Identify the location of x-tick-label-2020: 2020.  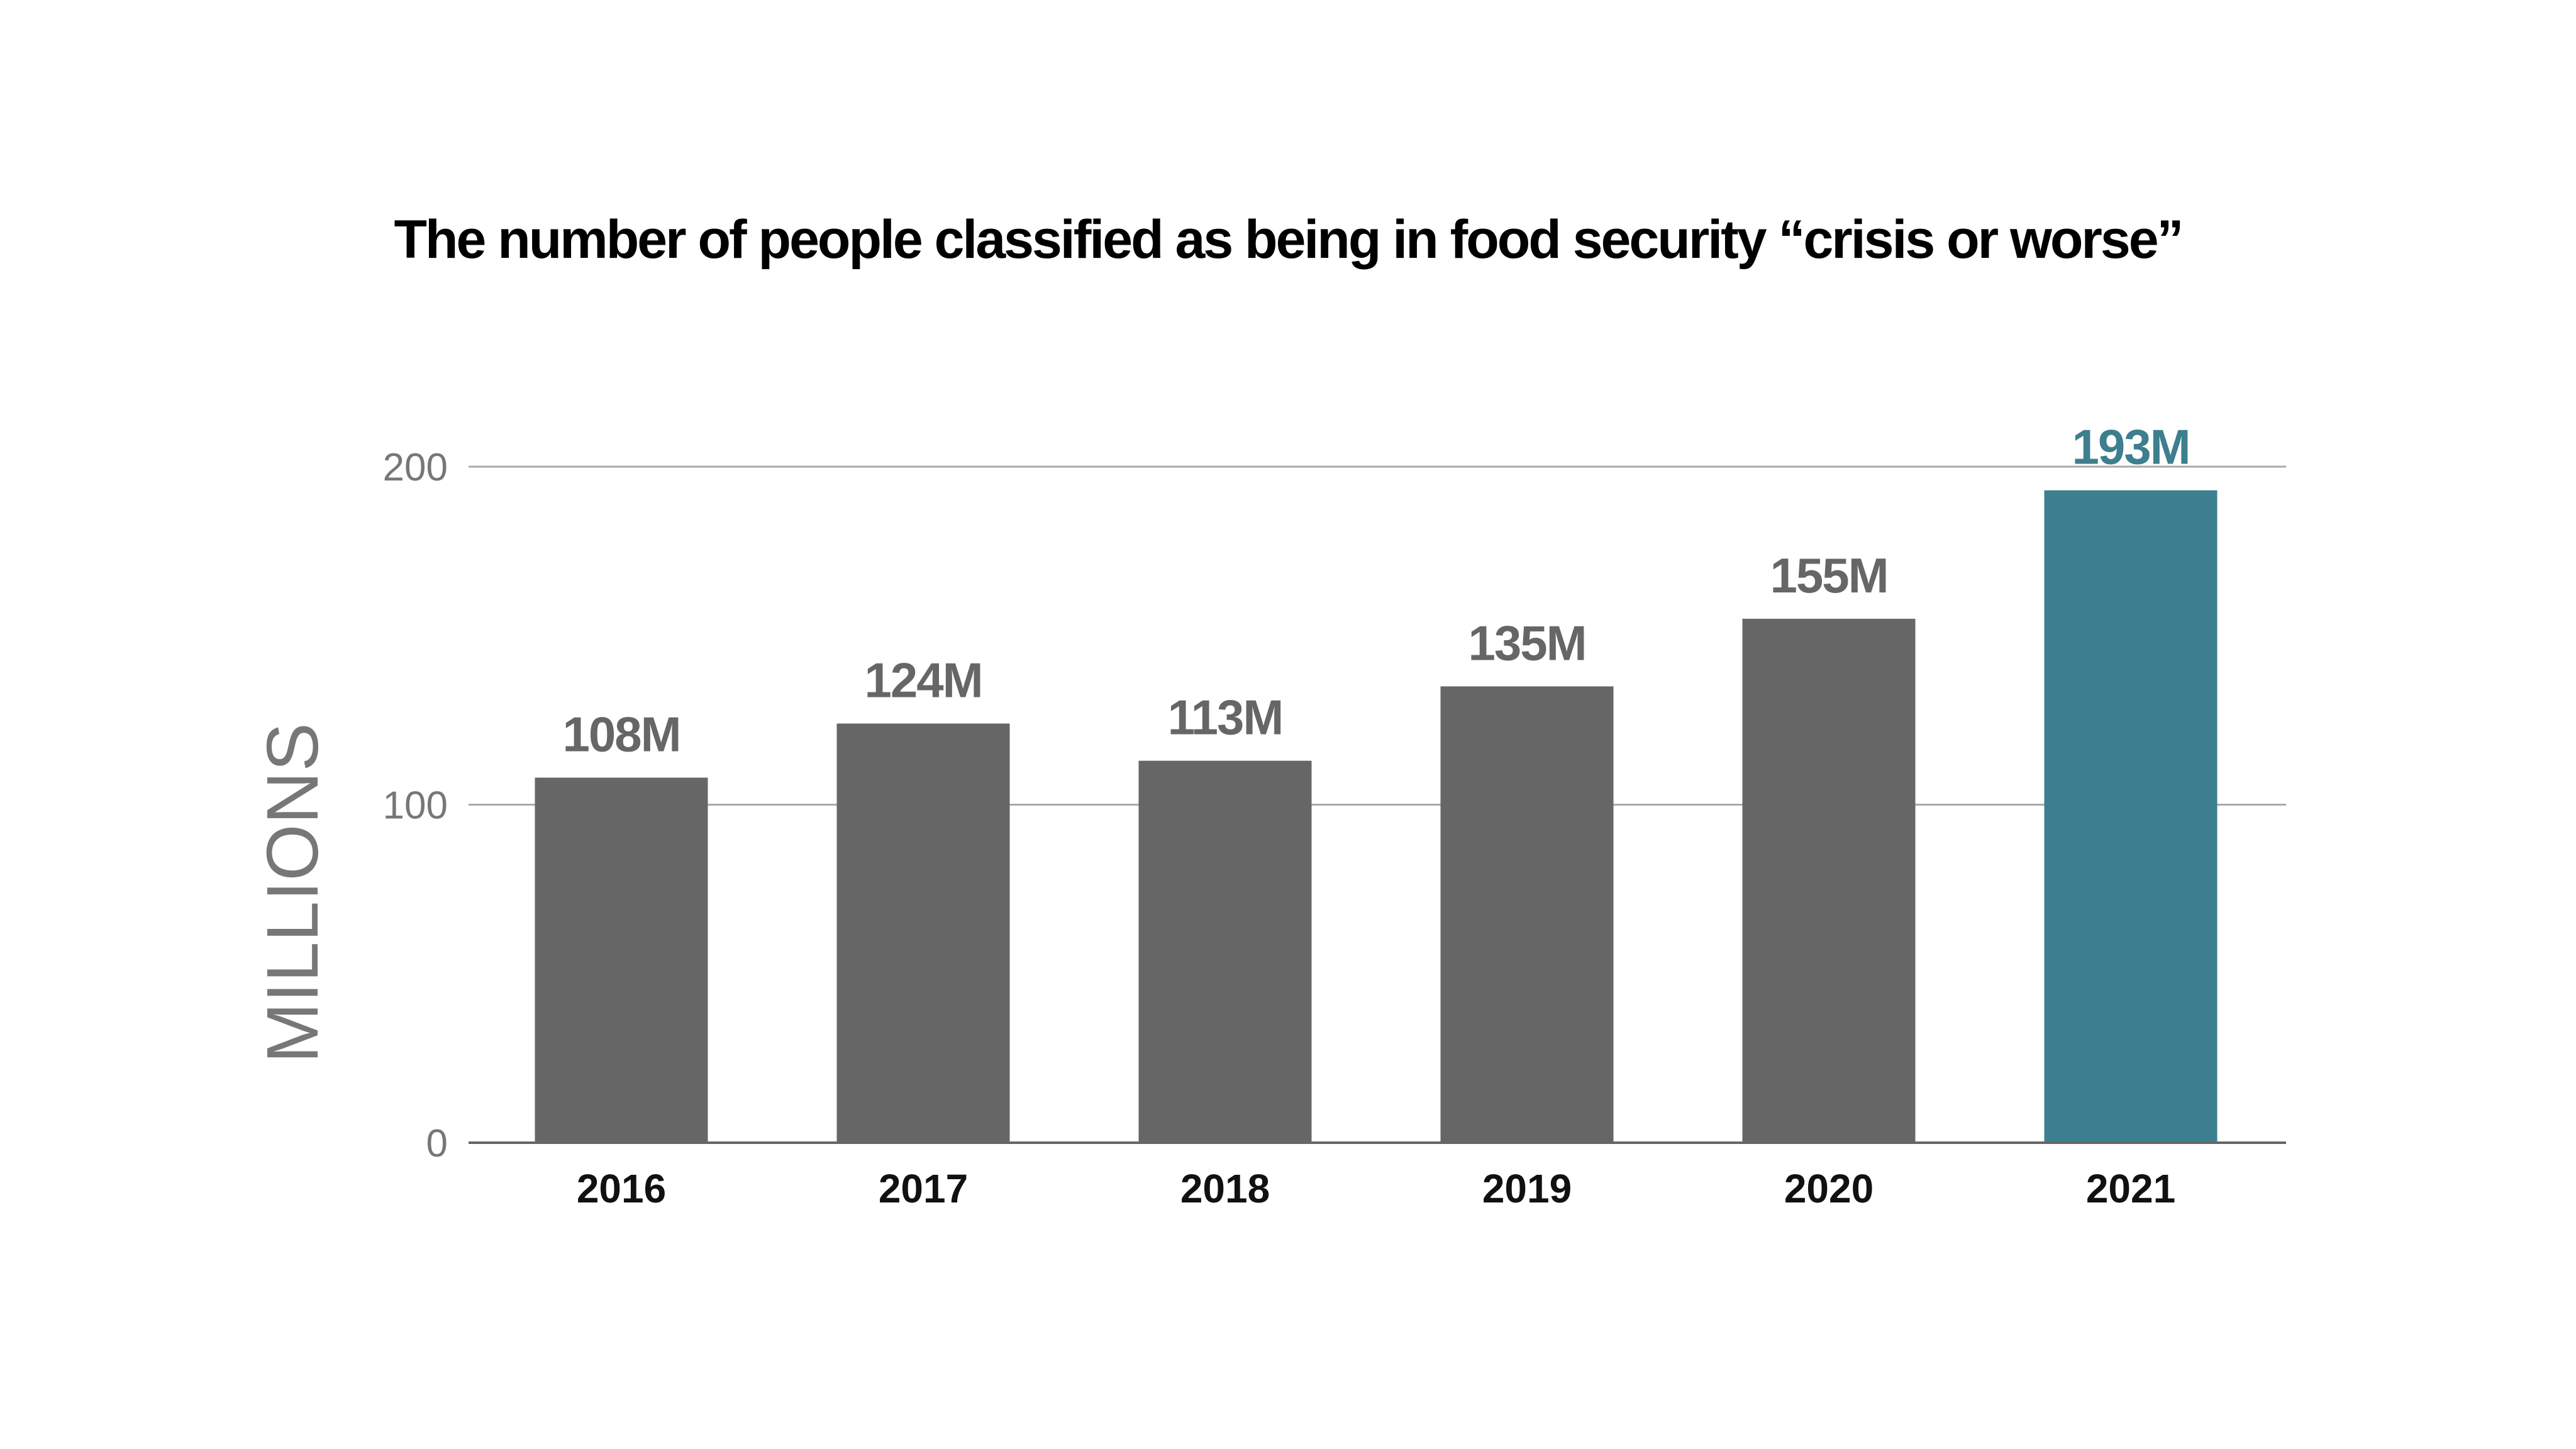
(1829, 1188).